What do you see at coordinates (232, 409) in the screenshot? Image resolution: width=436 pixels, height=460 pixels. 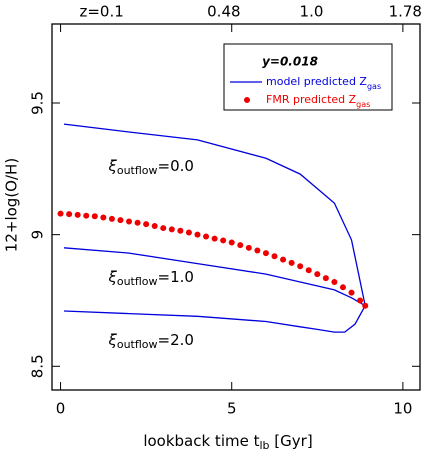 I see `x-tick-label: 5` at bounding box center [232, 409].